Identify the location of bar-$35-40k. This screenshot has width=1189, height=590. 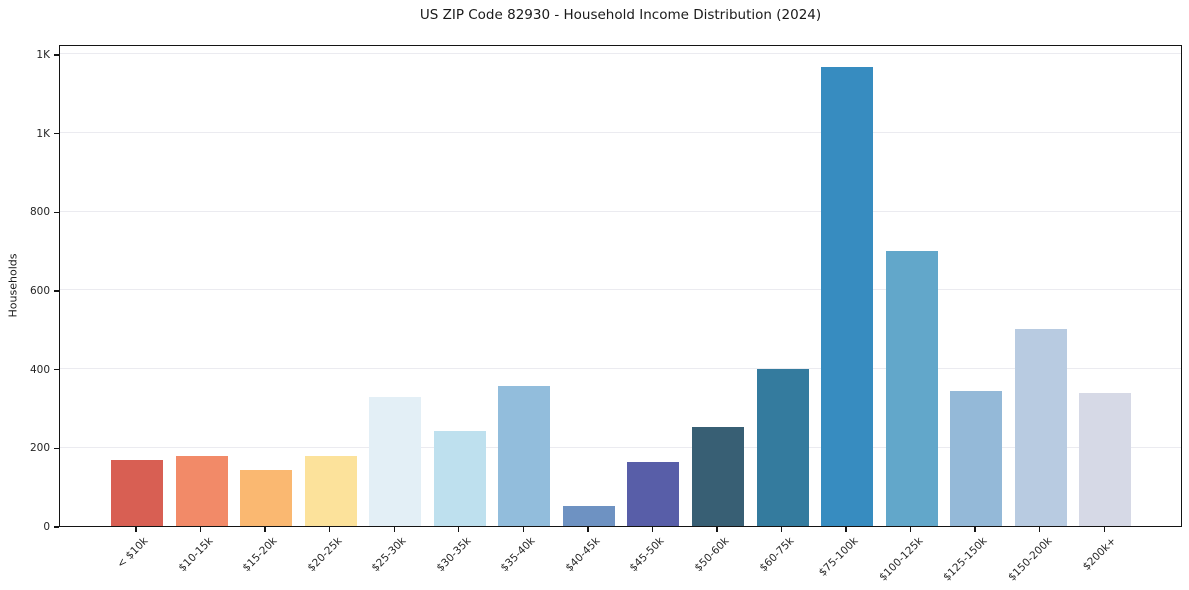
(524, 455).